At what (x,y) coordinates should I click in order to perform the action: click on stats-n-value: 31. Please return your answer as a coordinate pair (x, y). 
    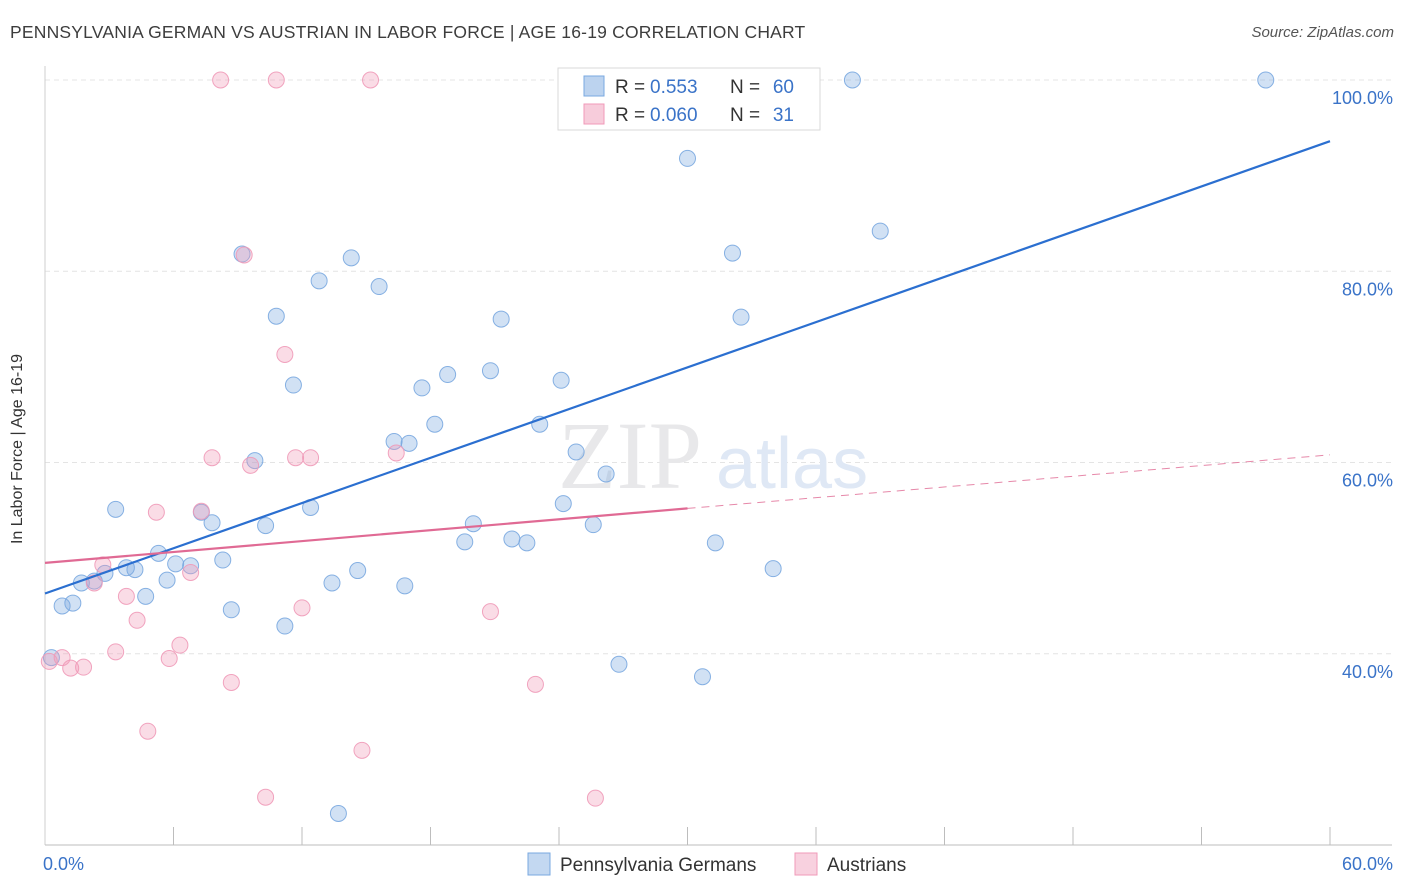
    Looking at the image, I should click on (783, 115).